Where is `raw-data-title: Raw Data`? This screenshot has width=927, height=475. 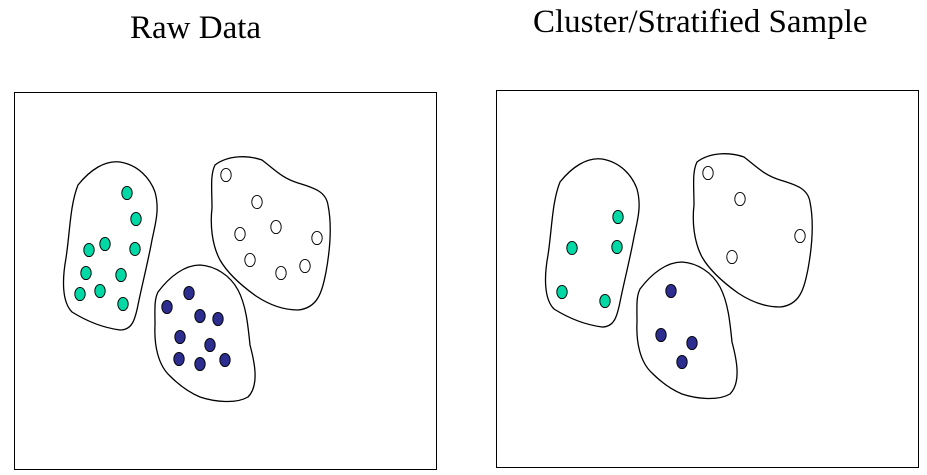 raw-data-title: Raw Data is located at coordinates (196, 28).